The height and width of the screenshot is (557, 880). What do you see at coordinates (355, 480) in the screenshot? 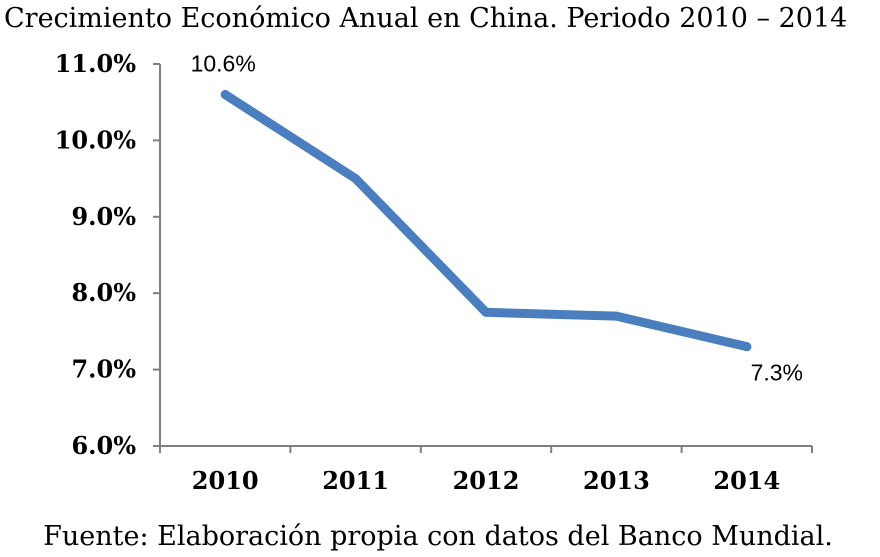
I see `x-tick-label: 2011` at bounding box center [355, 480].